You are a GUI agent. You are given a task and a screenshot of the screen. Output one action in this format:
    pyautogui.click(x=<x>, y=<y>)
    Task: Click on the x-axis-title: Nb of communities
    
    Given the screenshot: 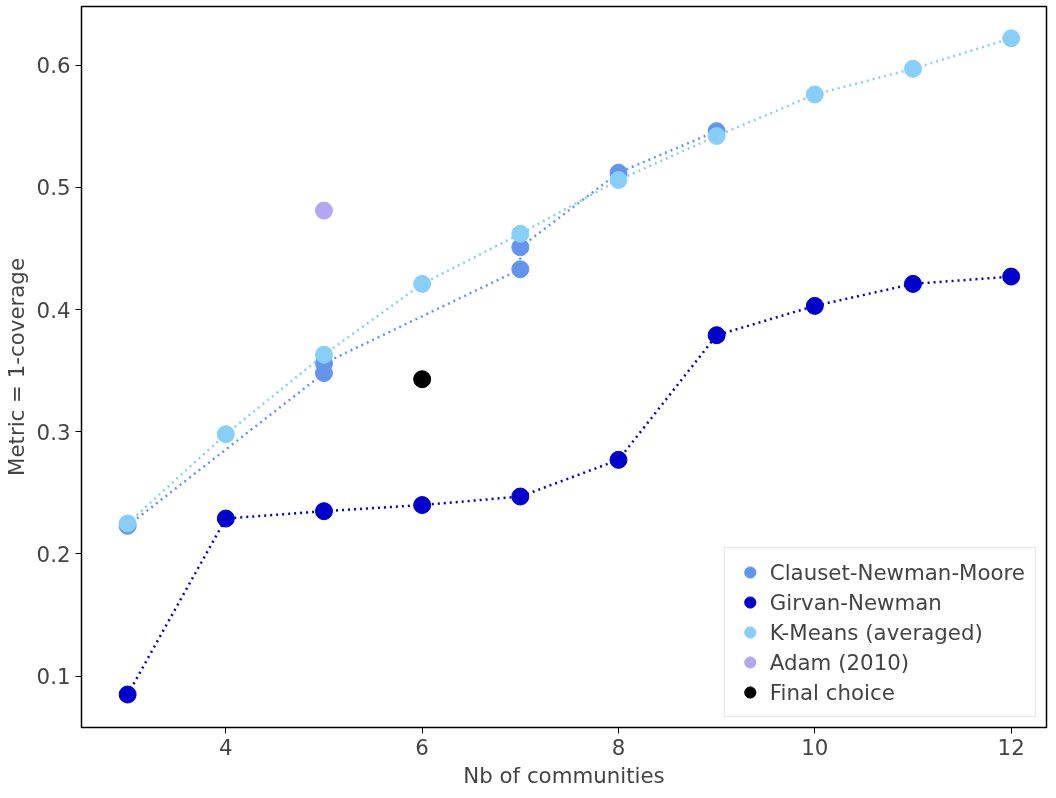 What is the action you would take?
    pyautogui.click(x=564, y=775)
    